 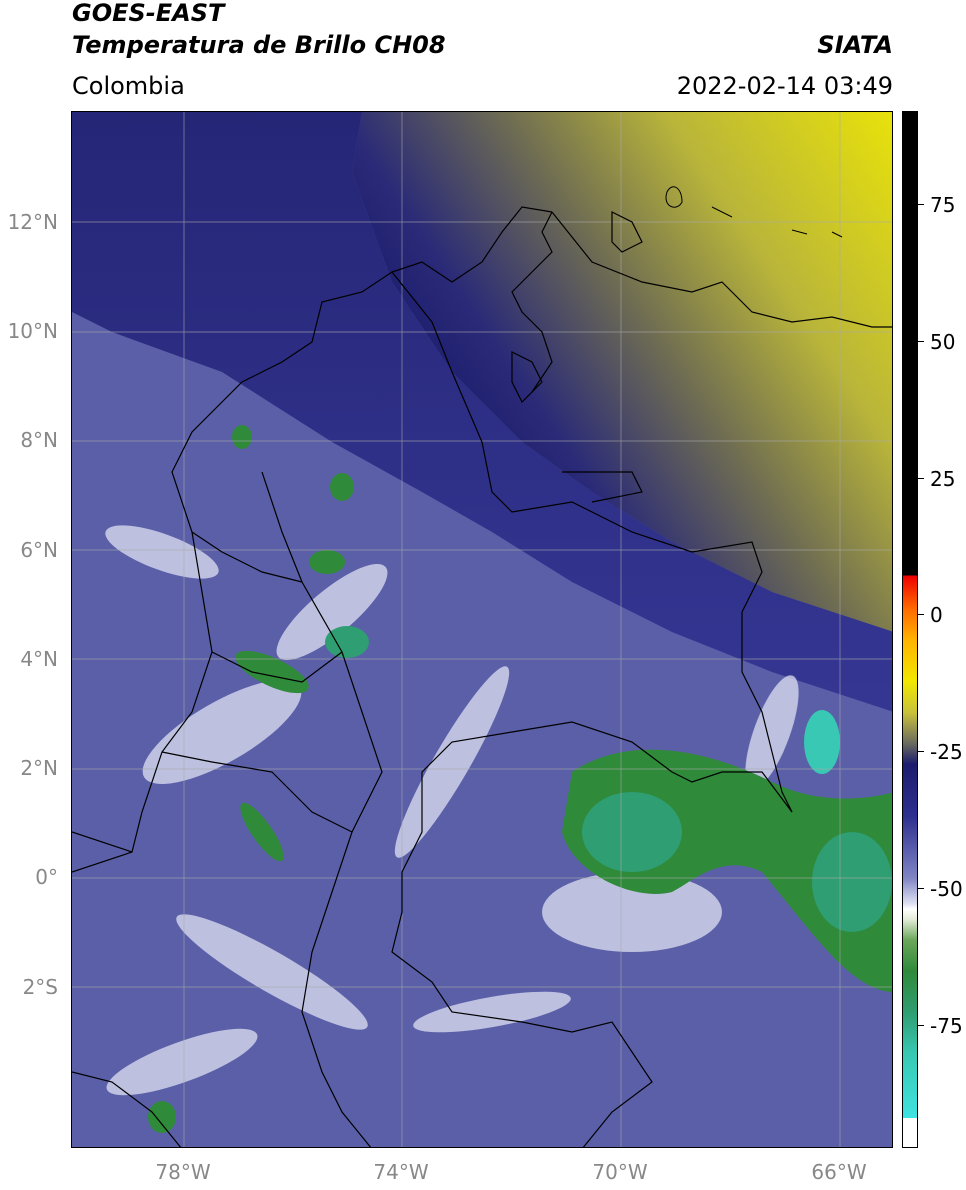 What do you see at coordinates (620, 1172) in the screenshot?
I see `lon-label-70w: 70°W` at bounding box center [620, 1172].